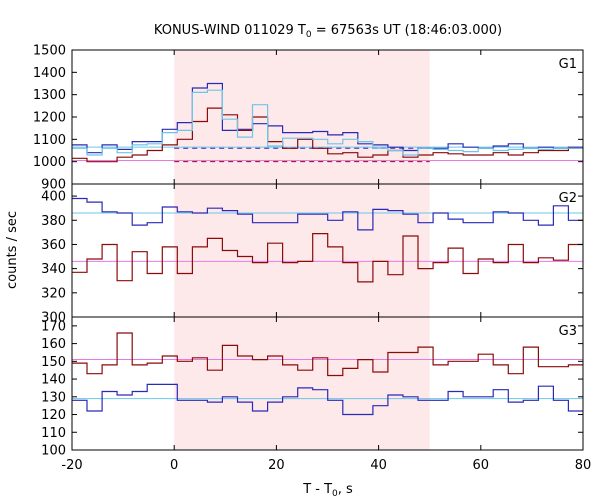  Describe the element at coordinates (230, 30) in the screenshot. I see `chart-title-main: KONUS-WIND 011029 T` at that location.